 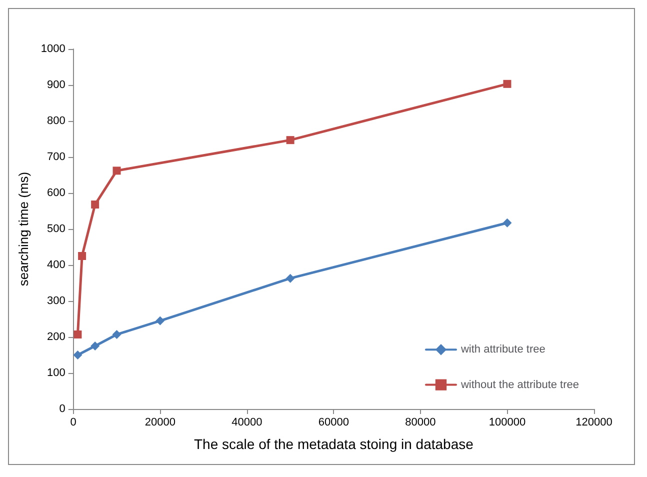 I want to click on y-tick-label: 100, so click(x=56, y=373).